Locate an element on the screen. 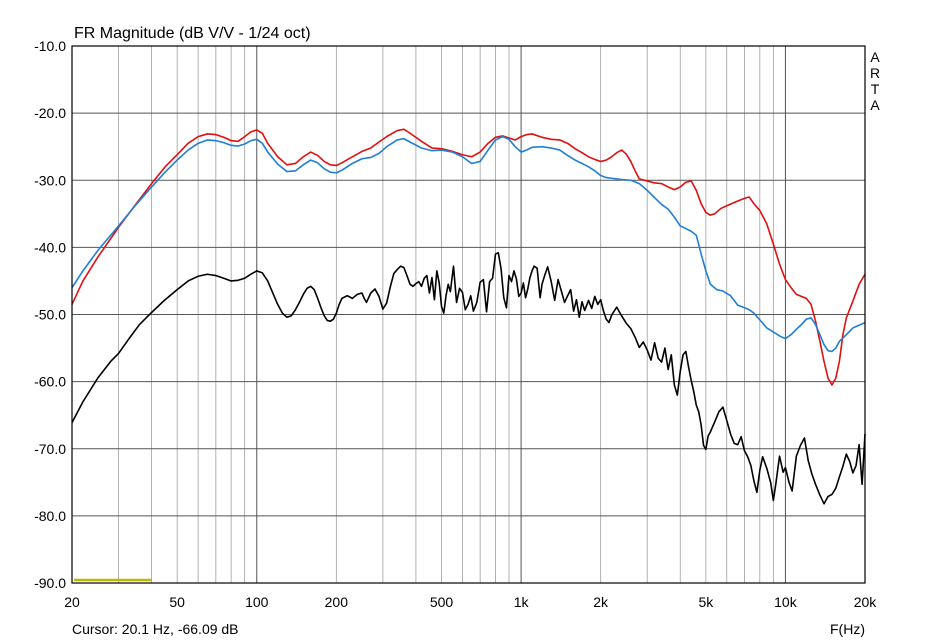 This screenshot has width=937, height=641. x-tick-label: 20k is located at coordinates (866, 602).